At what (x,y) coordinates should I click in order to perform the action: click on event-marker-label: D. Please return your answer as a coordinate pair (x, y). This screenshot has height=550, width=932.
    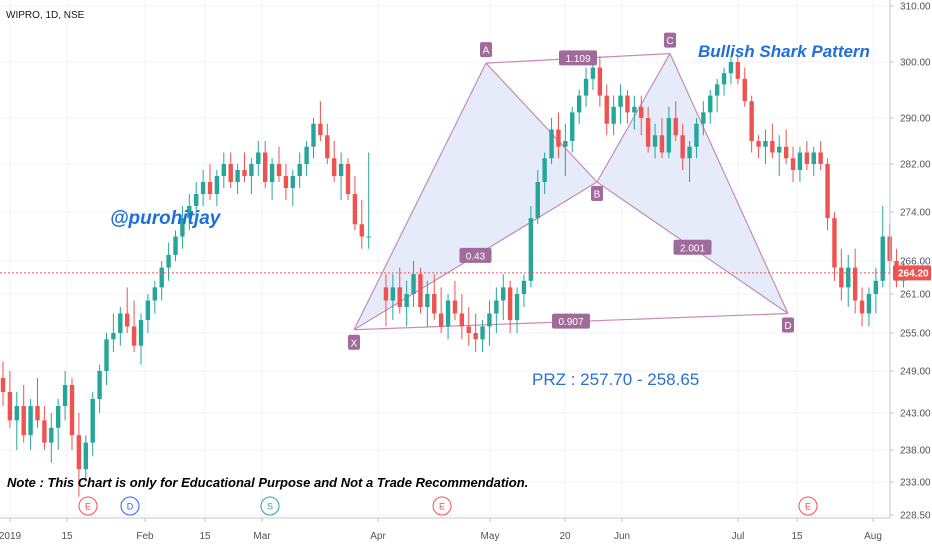
    Looking at the image, I should click on (130, 507).